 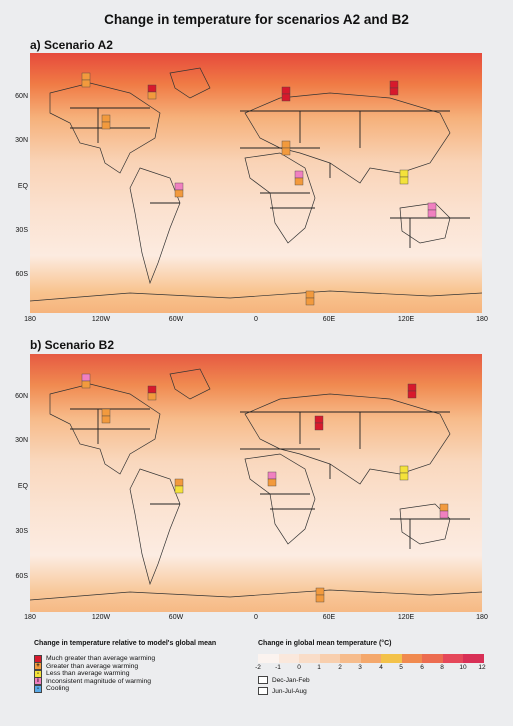 I want to click on lat-label-60s-b: 60S, so click(x=21, y=576).